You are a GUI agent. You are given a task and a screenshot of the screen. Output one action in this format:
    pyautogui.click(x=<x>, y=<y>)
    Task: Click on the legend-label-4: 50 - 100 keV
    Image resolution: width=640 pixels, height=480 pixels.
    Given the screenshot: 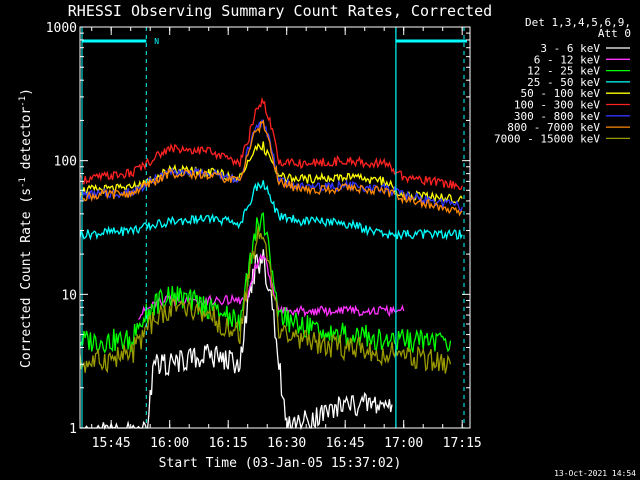 What is the action you would take?
    pyautogui.click(x=561, y=93)
    